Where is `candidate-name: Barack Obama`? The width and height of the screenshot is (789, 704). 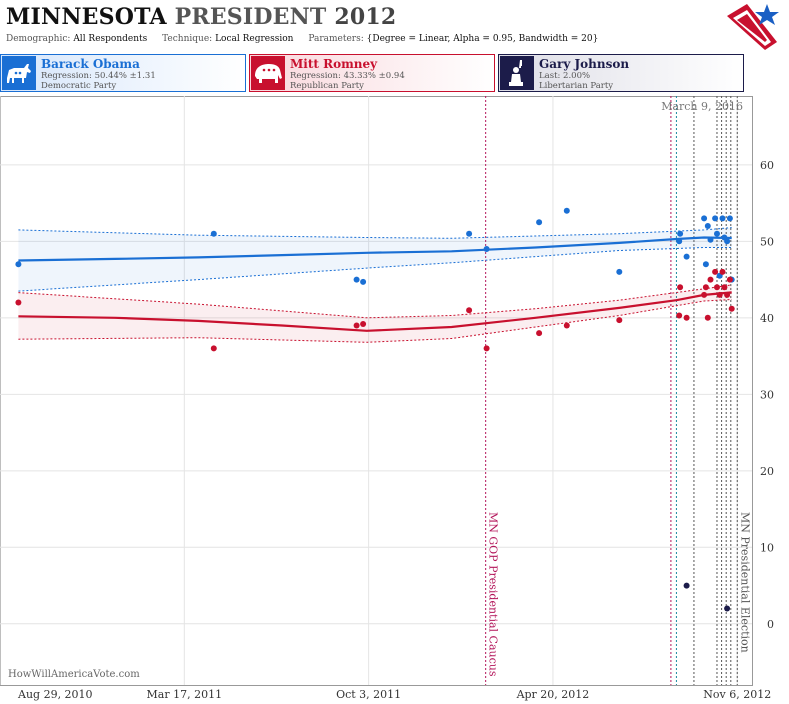
candidate-name: Barack Obama is located at coordinates (90, 64).